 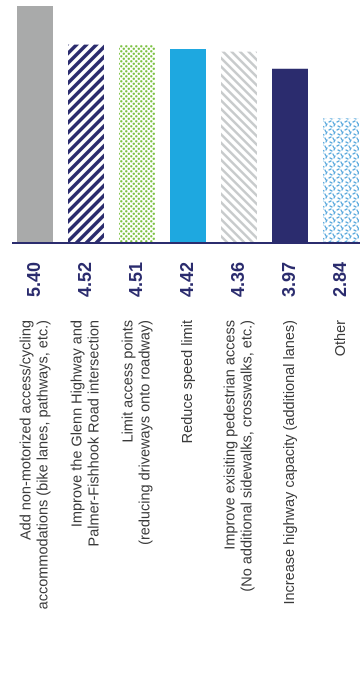 What do you see at coordinates (230, 435) in the screenshot?
I see `category-label-5-line-1: Improve exisiting pedestrian access` at bounding box center [230, 435].